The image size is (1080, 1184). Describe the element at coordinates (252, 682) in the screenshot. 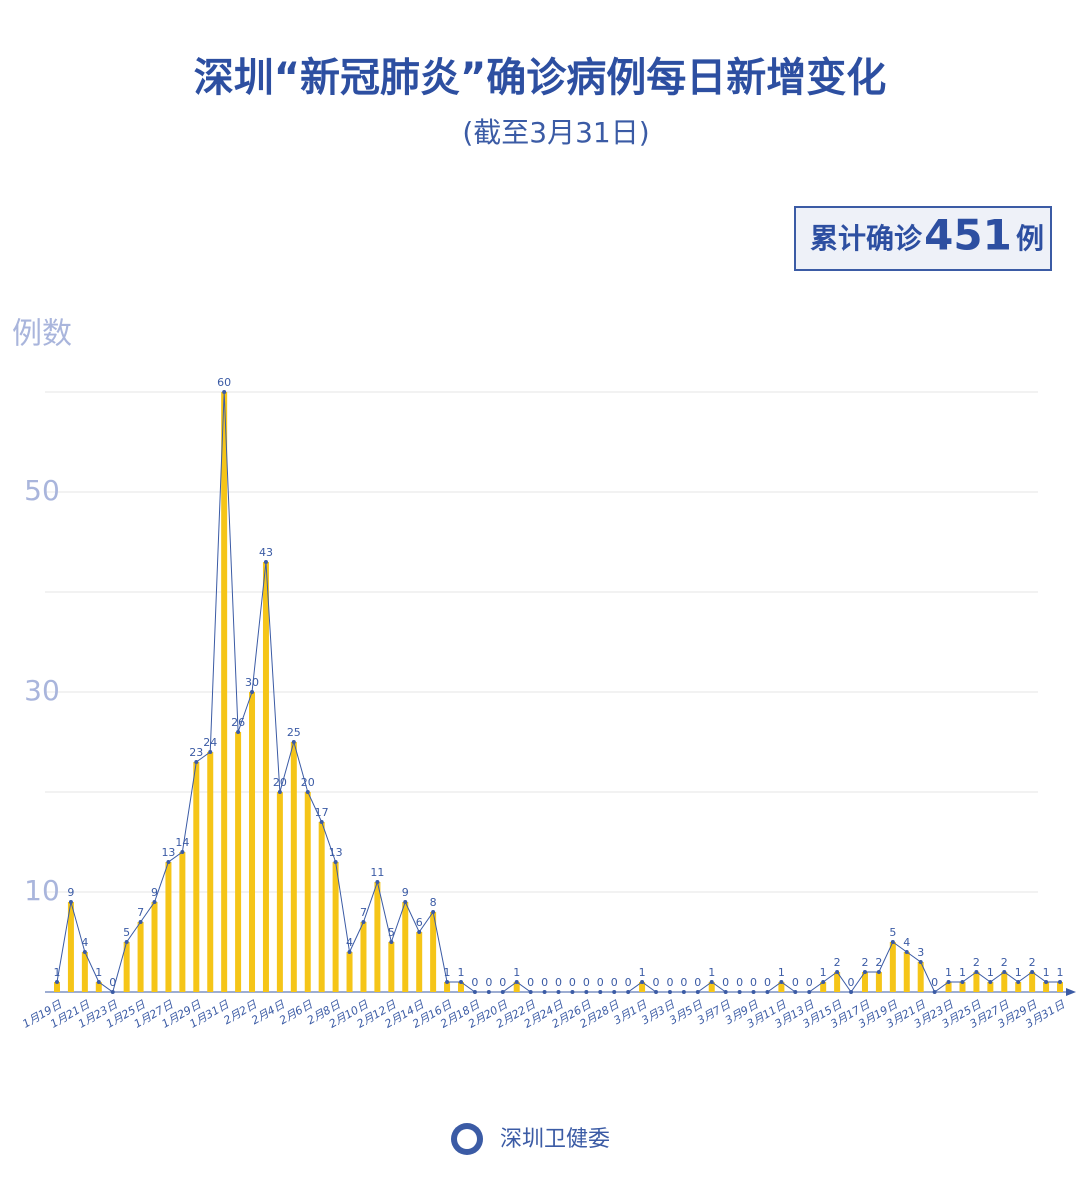

I see `value-label: 30` at that location.